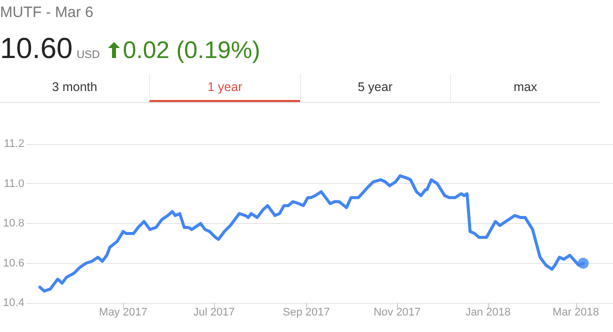 This screenshot has height=332, width=613. Describe the element at coordinates (13, 303) in the screenshot. I see `y-tick-label: 10.4` at that location.